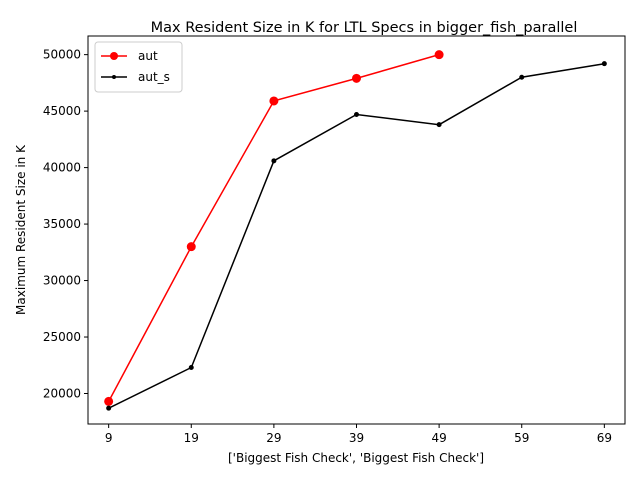 The width and height of the screenshot is (640, 480). What do you see at coordinates (62, 168) in the screenshot?
I see `y-tick-label: 40000` at bounding box center [62, 168].